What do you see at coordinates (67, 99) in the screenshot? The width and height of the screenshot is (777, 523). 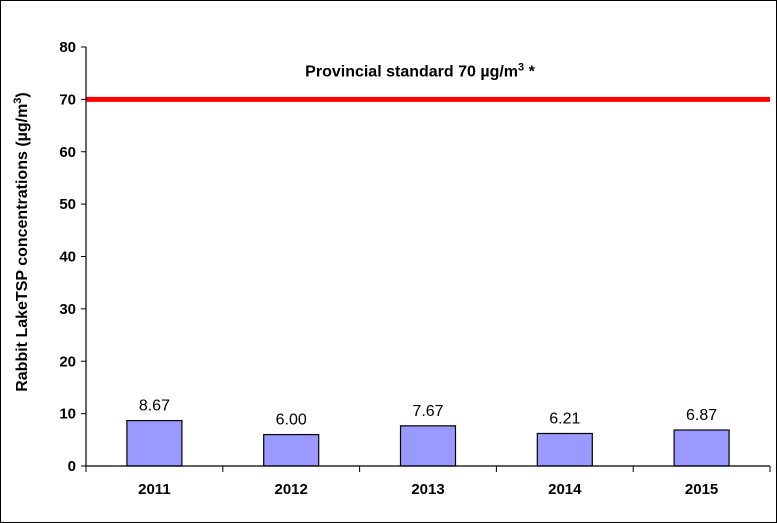 I see `y-tick-label: 70` at bounding box center [67, 99].